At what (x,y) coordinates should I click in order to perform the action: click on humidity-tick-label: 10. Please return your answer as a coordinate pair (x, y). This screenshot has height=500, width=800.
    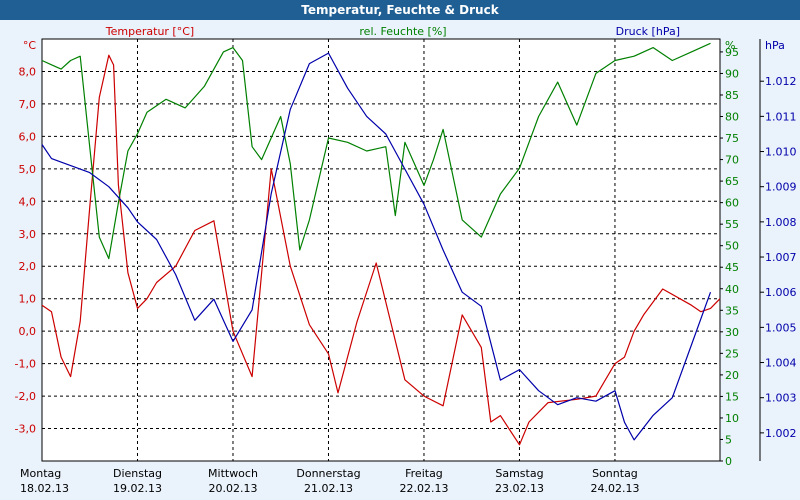
    Looking at the image, I should click on (732, 418).